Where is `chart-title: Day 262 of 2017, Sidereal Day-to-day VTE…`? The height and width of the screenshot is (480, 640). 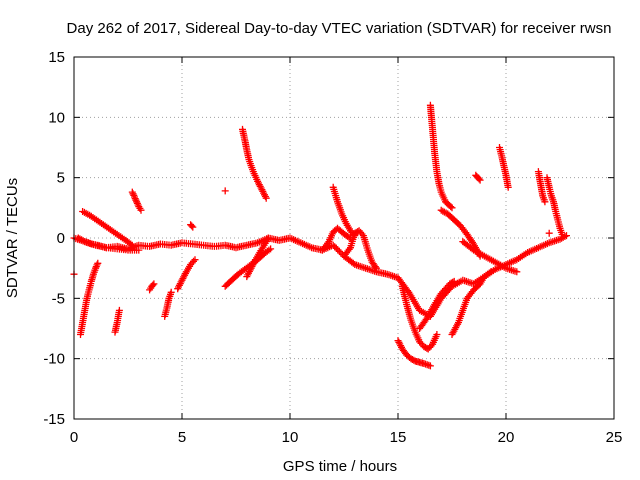
chart-title: Day 262 of 2017, Sidereal Day-to-day VTE… is located at coordinates (339, 28).